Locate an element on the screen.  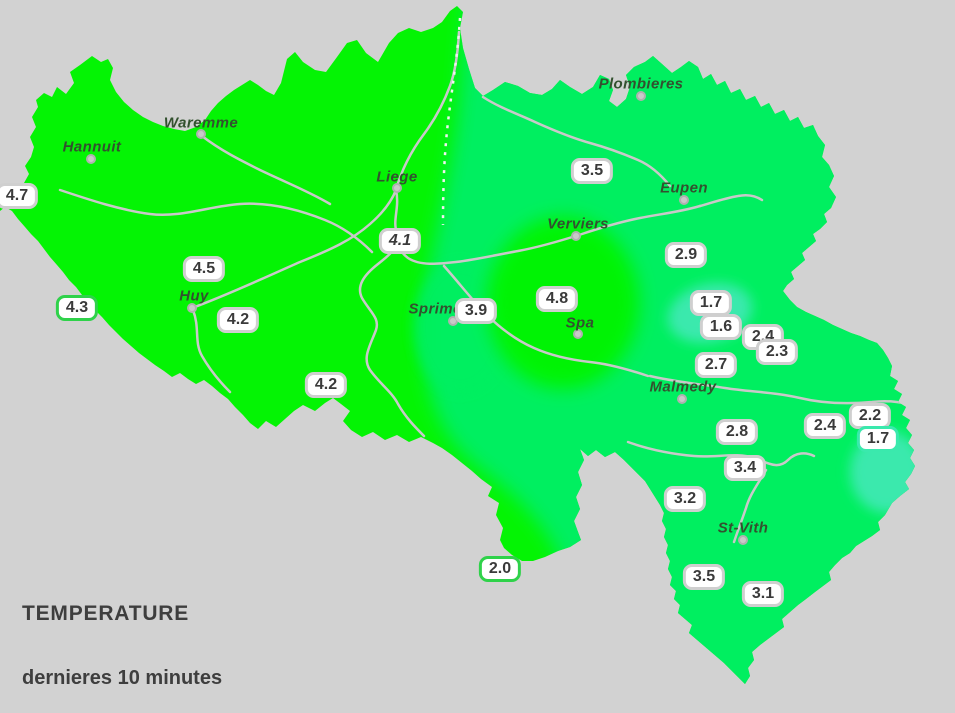
temperature-label: 2.7 is located at coordinates (716, 365).